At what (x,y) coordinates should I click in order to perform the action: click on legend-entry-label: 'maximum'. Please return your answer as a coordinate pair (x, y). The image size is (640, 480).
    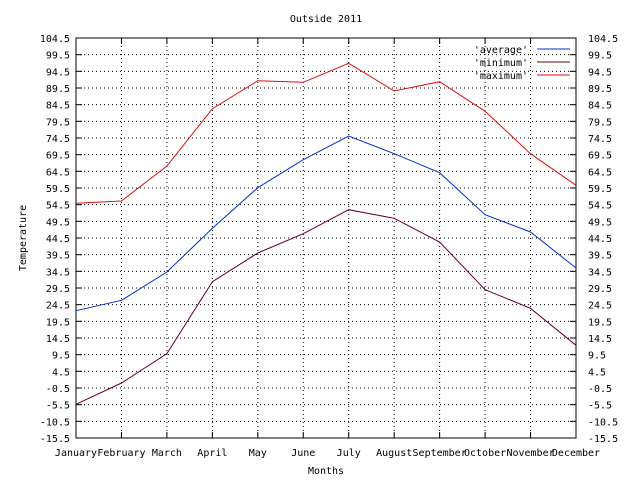
    Looking at the image, I should click on (501, 76).